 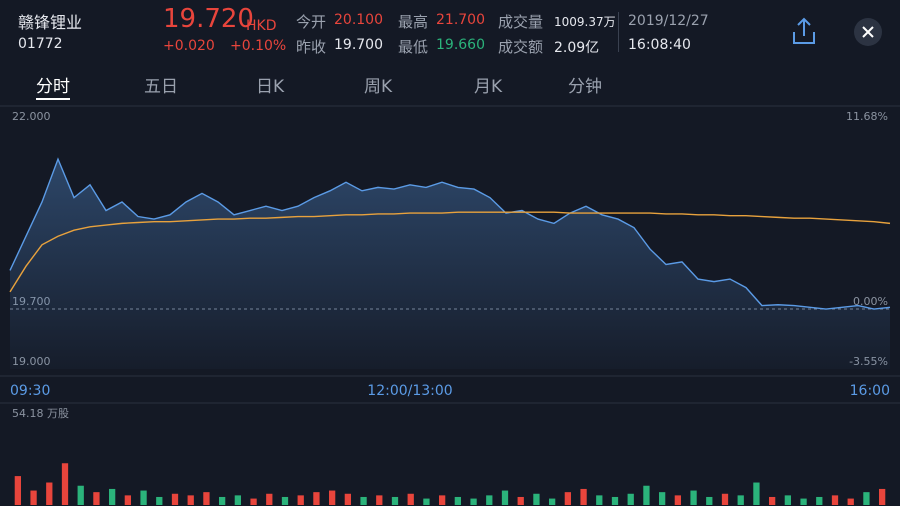 I want to click on close-button, so click(x=868, y=32).